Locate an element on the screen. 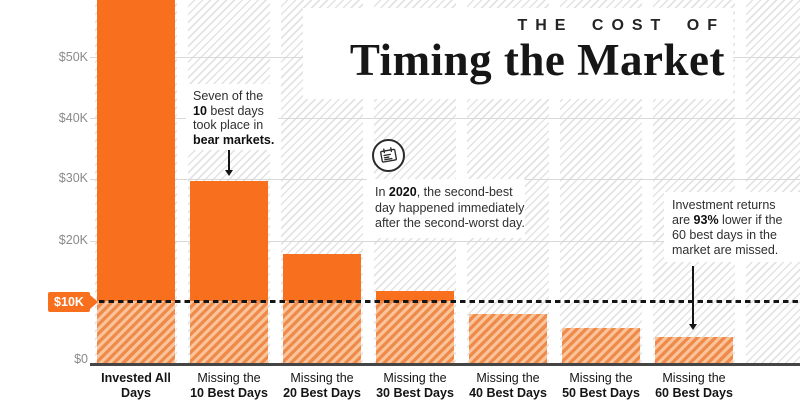 This screenshot has height=419, width=800. y-tick-30k: $30K is located at coordinates (73, 178).